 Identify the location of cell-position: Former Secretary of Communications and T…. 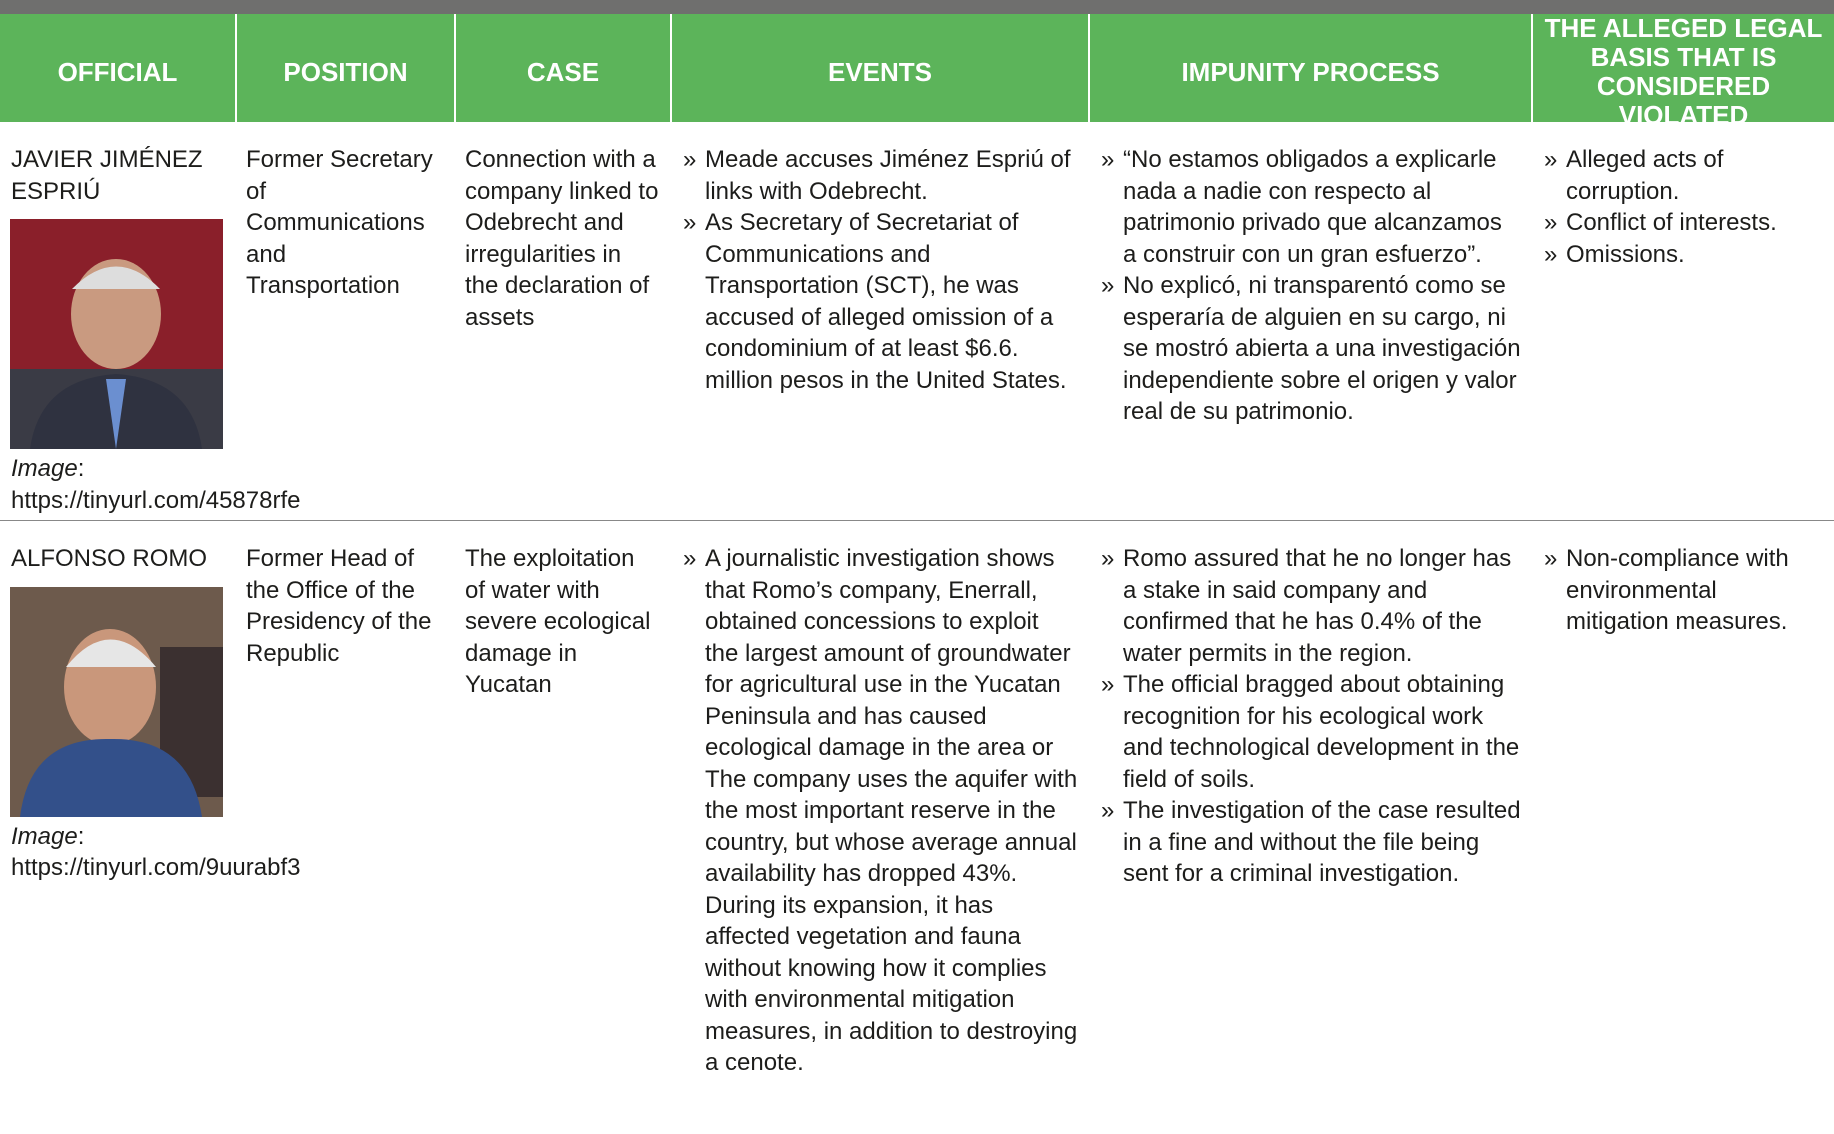
(339, 222).